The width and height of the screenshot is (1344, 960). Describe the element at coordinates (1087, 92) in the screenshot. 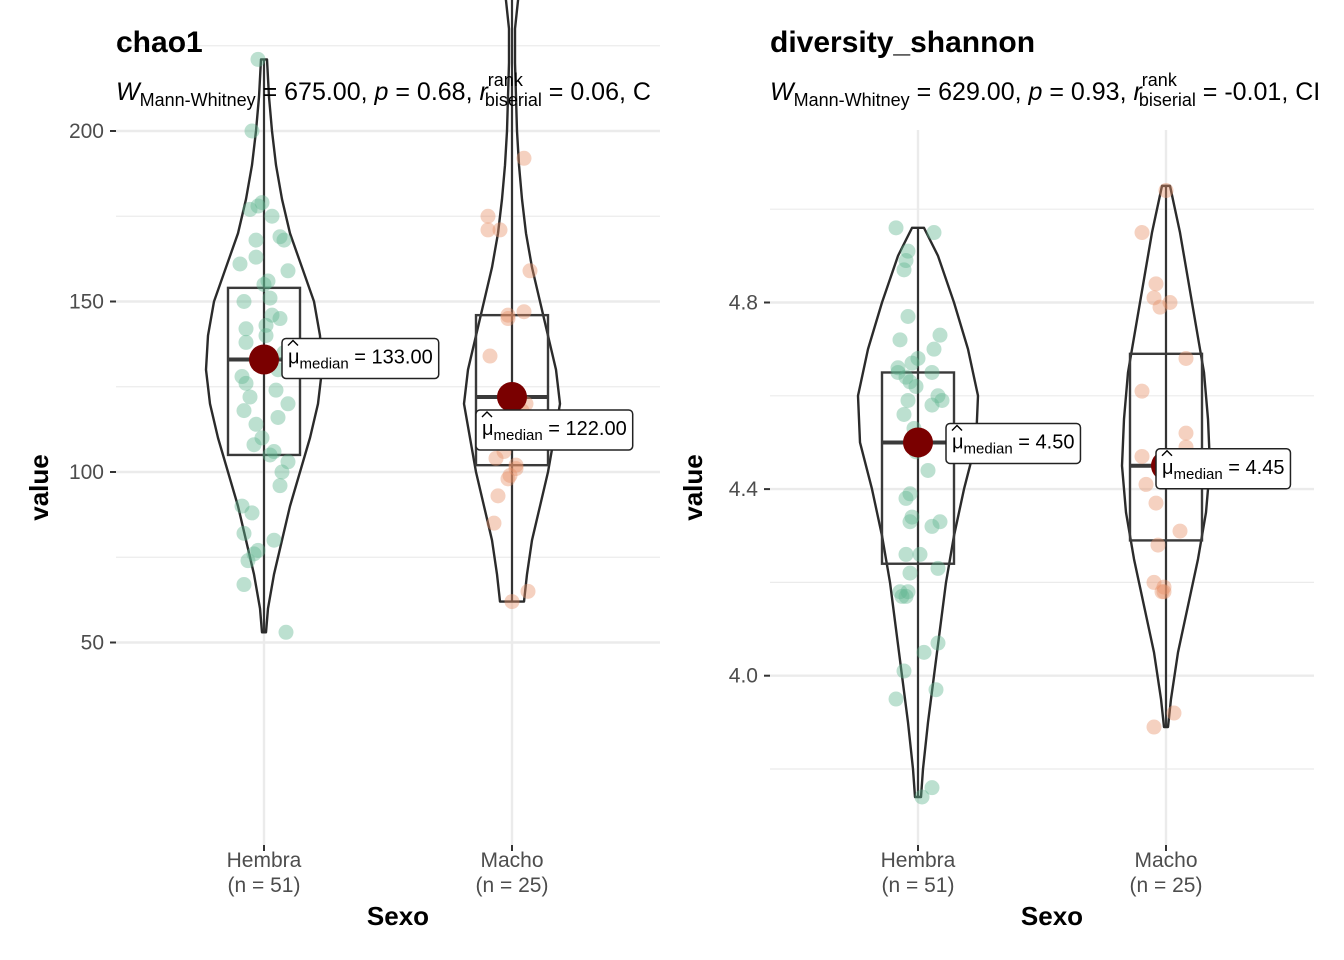

I see `p-value: = 0.93,` at that location.